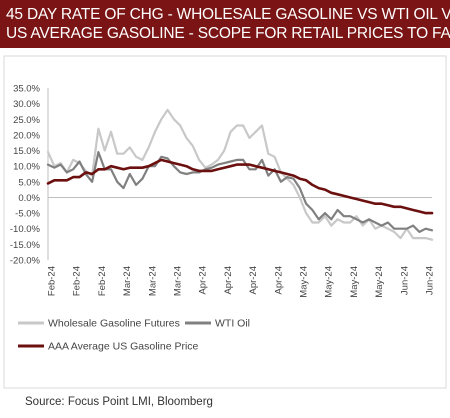 This screenshot has height=418, width=450. I want to click on y-tick-label: -10.0%, so click(25, 229).